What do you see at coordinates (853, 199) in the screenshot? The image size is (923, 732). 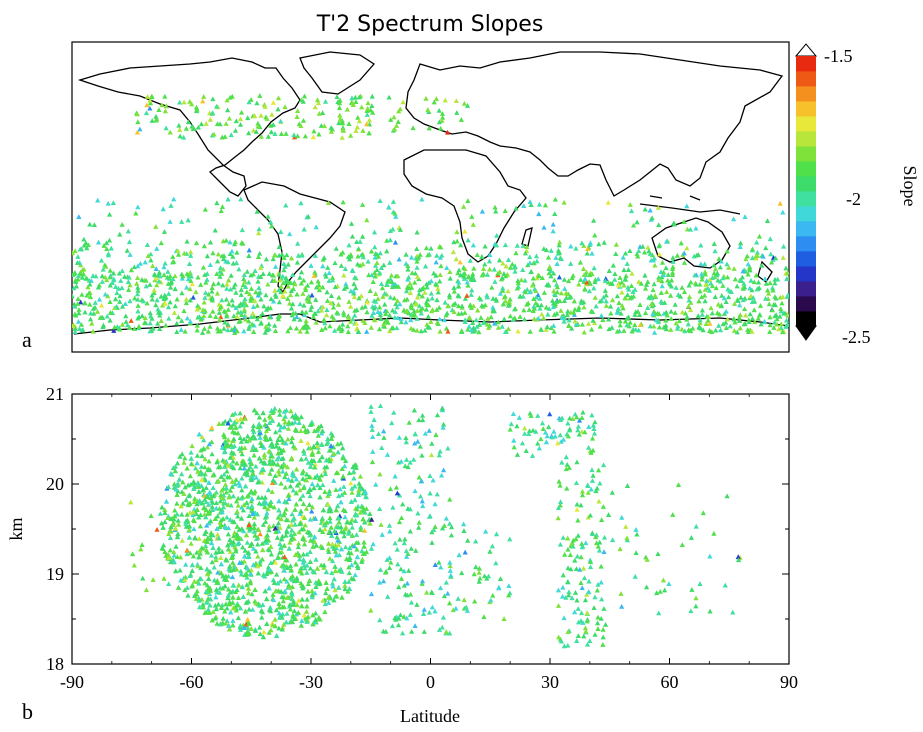 I see `colorbar-tick-mid: -2` at bounding box center [853, 199].